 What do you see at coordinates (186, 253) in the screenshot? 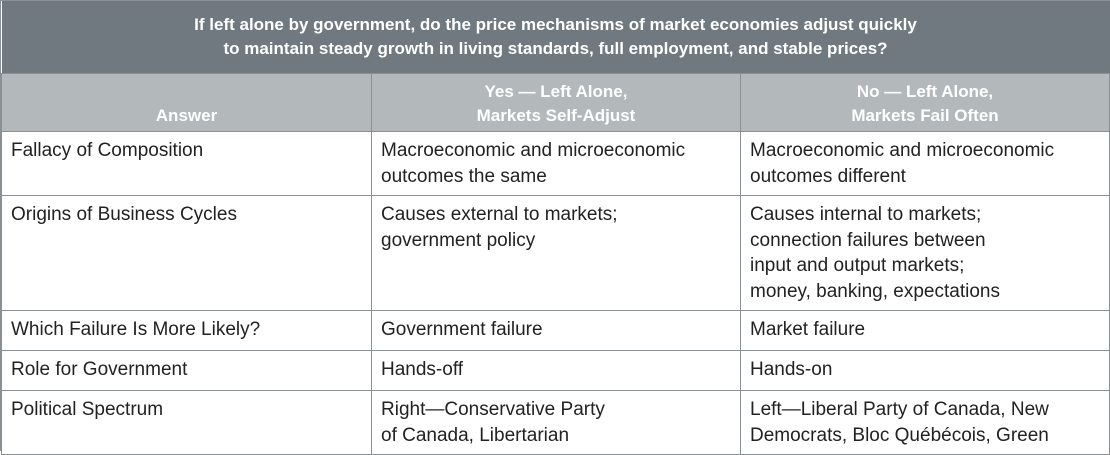
I see `row-label-cell: Origins of Business Cycles` at bounding box center [186, 253].